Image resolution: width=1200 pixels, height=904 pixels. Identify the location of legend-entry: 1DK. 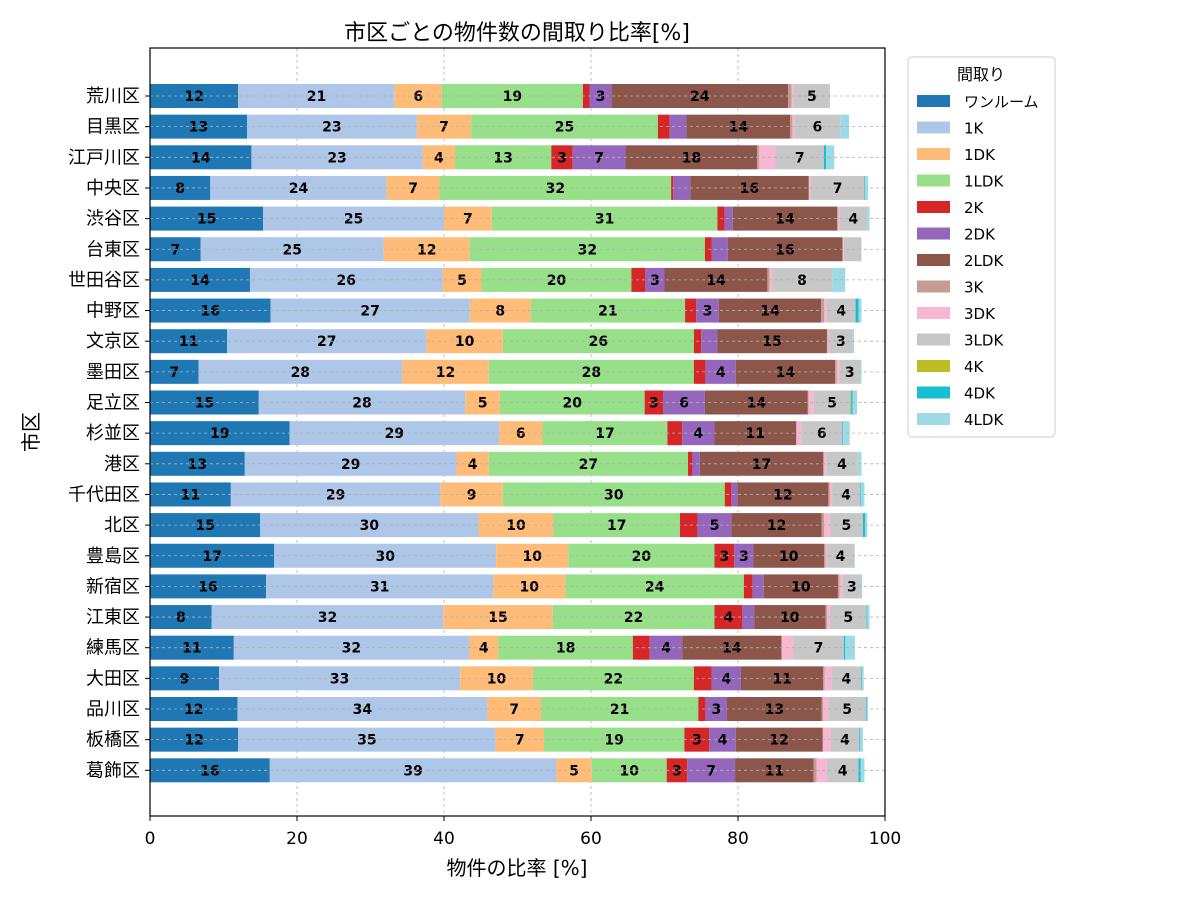
(980, 155).